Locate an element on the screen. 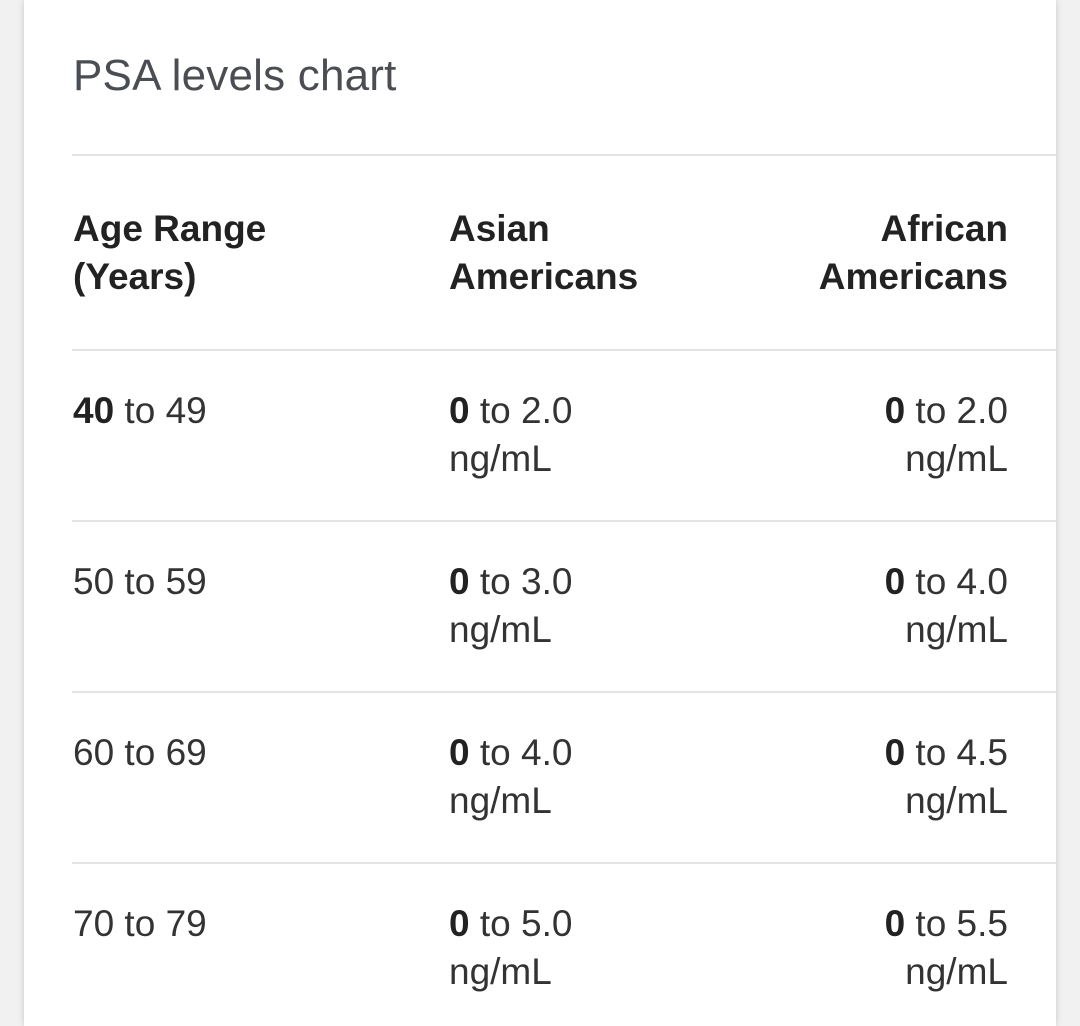 This screenshot has width=1080, height=1026. header-african-americans: African Americans is located at coordinates (913, 252).